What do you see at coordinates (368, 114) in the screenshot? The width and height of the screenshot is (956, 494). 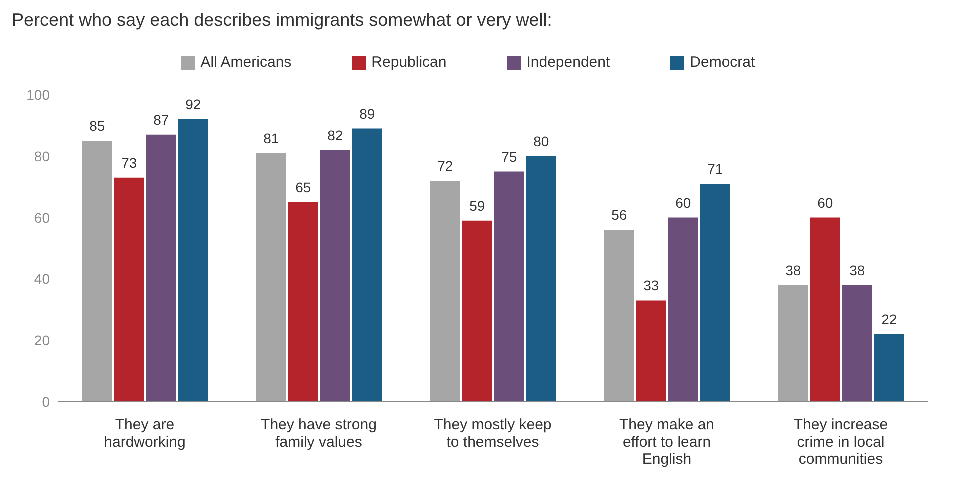 I see `data-label: 89` at bounding box center [368, 114].